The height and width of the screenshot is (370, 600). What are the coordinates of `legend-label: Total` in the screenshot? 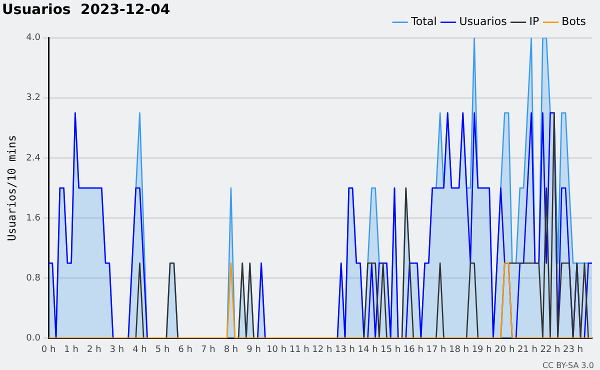 It's located at (423, 21).